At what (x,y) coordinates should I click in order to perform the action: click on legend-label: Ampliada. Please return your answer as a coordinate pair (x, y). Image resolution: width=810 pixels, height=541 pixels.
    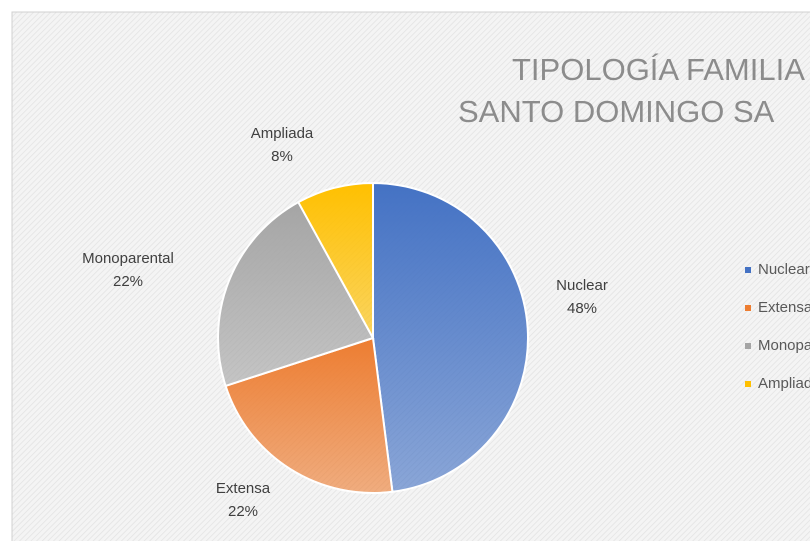
    Looking at the image, I should click on (784, 383).